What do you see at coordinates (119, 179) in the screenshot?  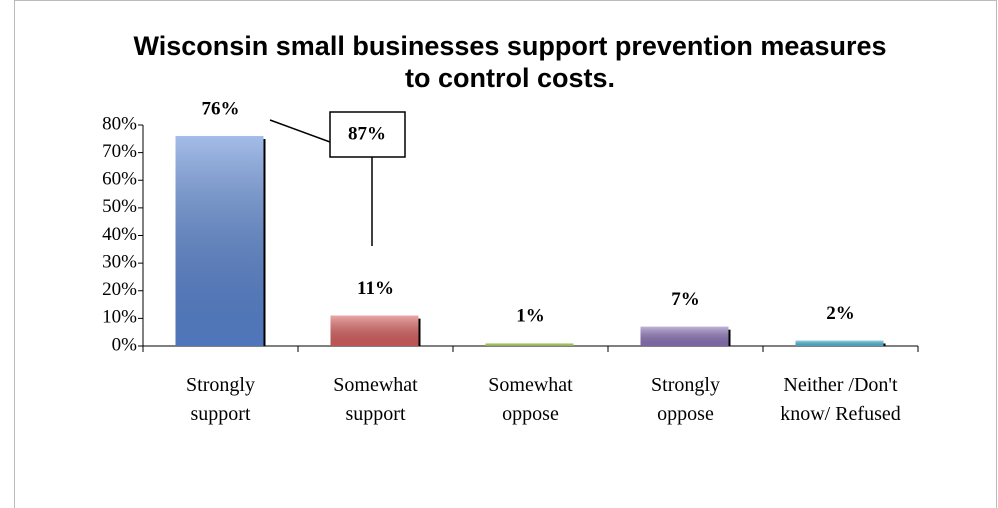 I see `y-tick-label: 60%` at bounding box center [119, 179].